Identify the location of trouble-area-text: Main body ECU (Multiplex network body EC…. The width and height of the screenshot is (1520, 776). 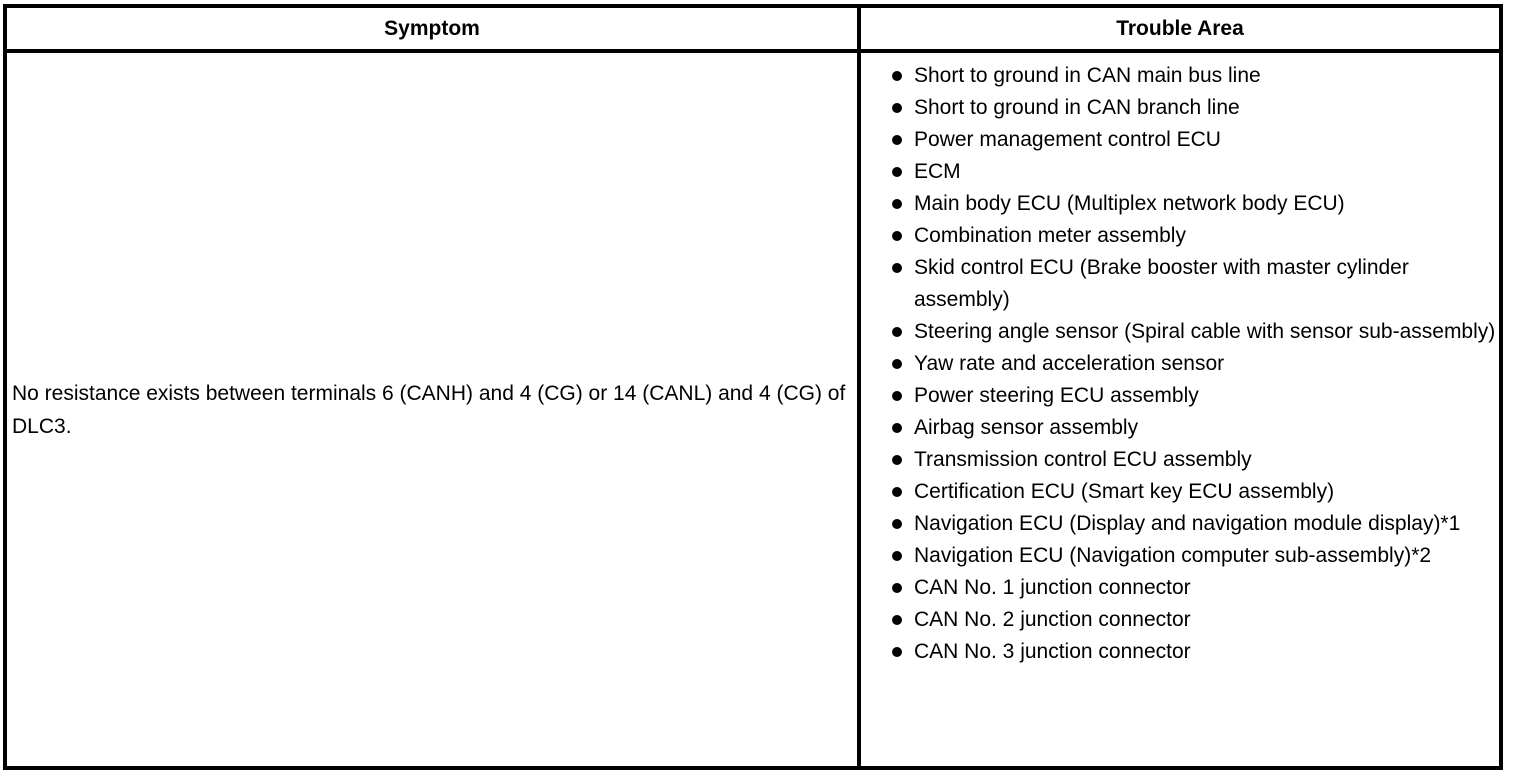
(1129, 203).